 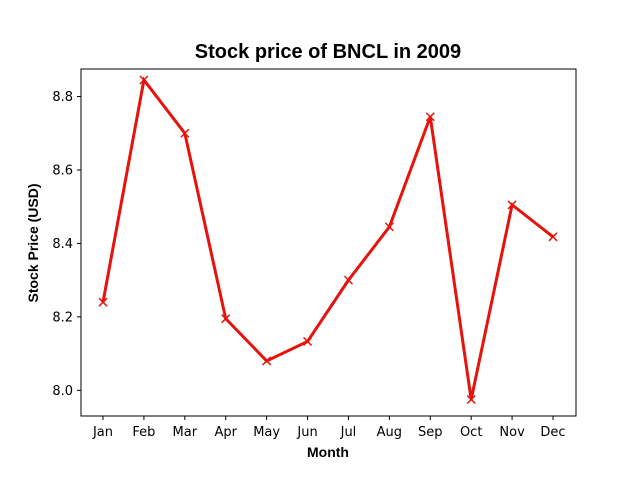 What do you see at coordinates (471, 432) in the screenshot?
I see `x-tick-label: Oct` at bounding box center [471, 432].